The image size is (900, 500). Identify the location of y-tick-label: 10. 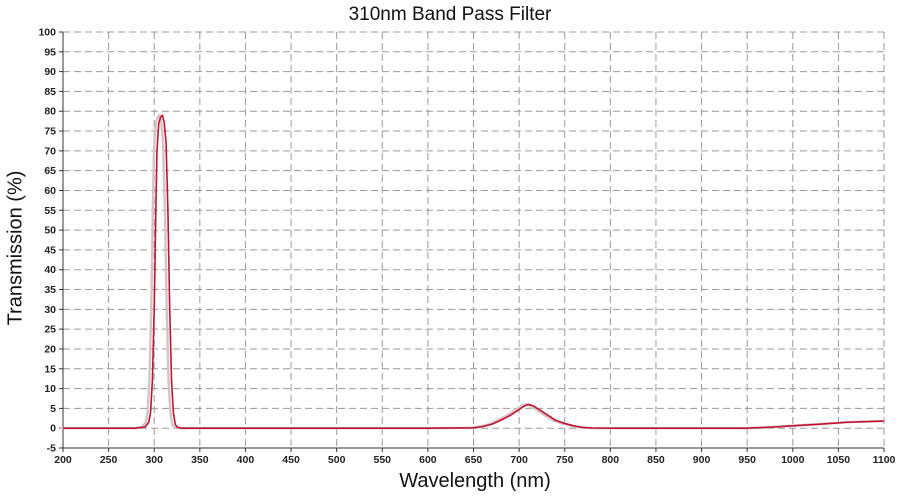
(50, 389).